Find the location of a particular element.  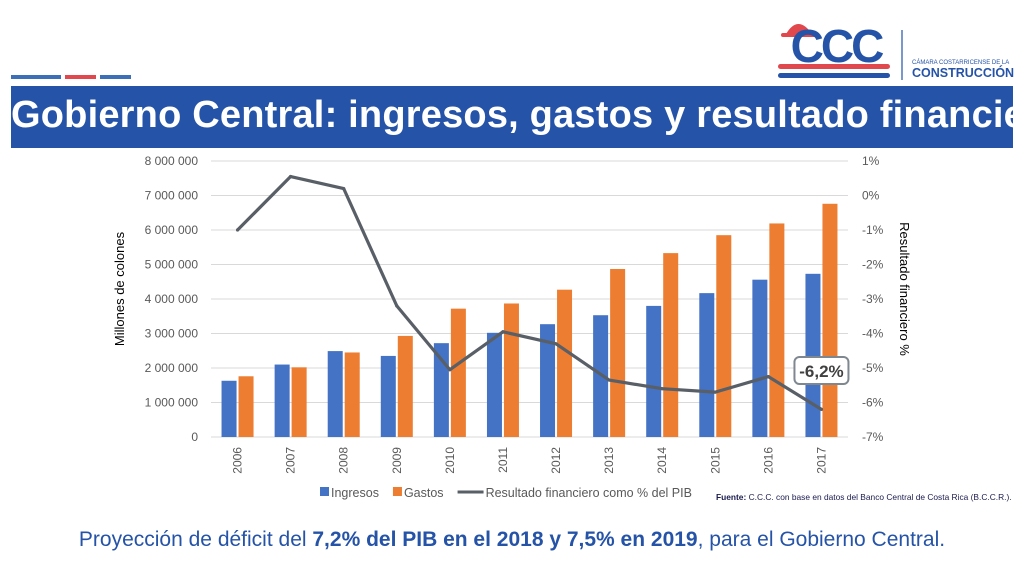

bar-gastos-2008 is located at coordinates (352, 394).